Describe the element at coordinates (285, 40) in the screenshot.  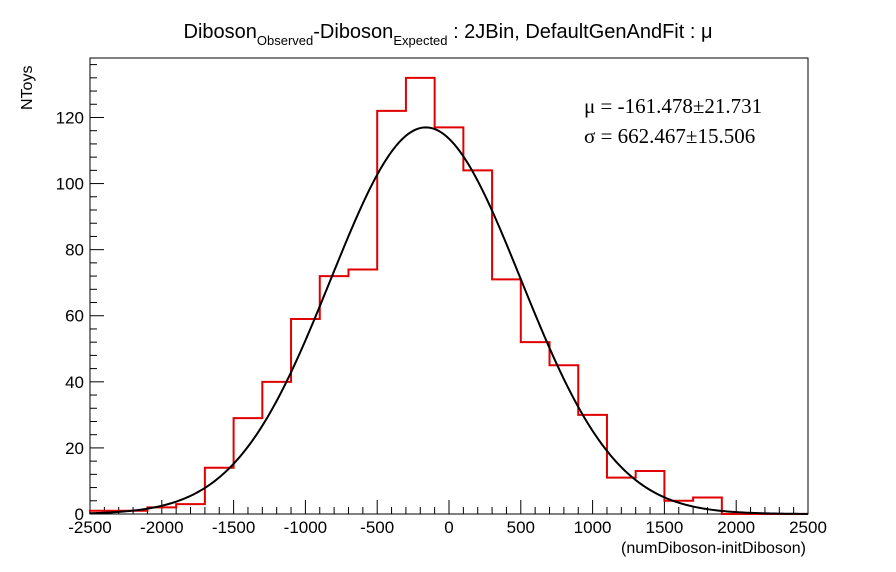
I see `title-subscript-1: Observed` at that location.